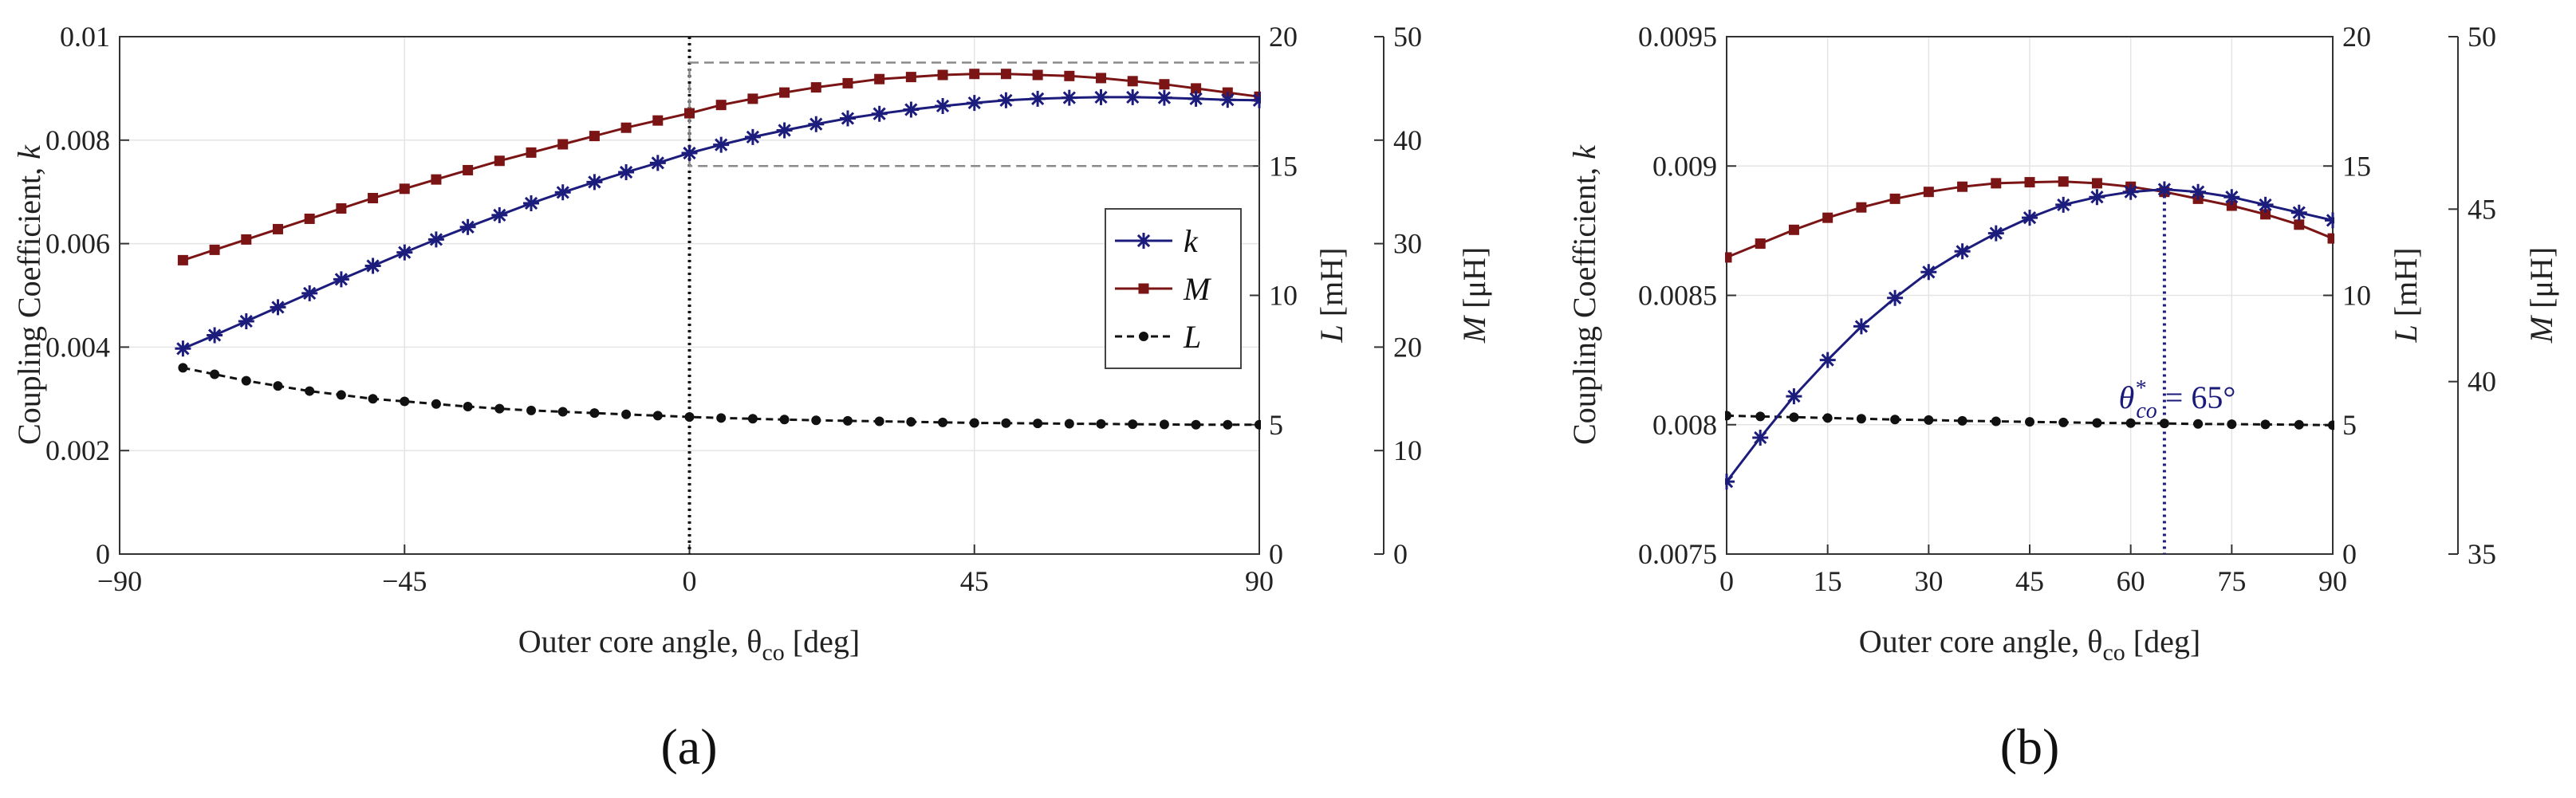  Describe the element at coordinates (2030, 746) in the screenshot. I see `panel-label-b: (b)` at that location.